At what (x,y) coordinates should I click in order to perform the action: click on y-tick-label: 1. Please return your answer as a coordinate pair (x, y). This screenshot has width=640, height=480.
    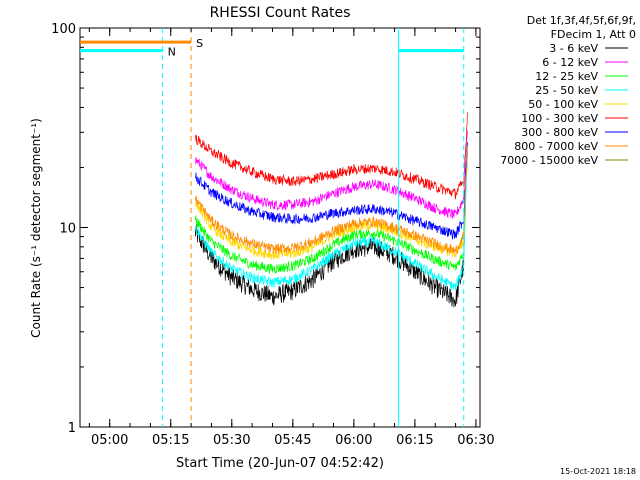
    Looking at the image, I should click on (72, 428).